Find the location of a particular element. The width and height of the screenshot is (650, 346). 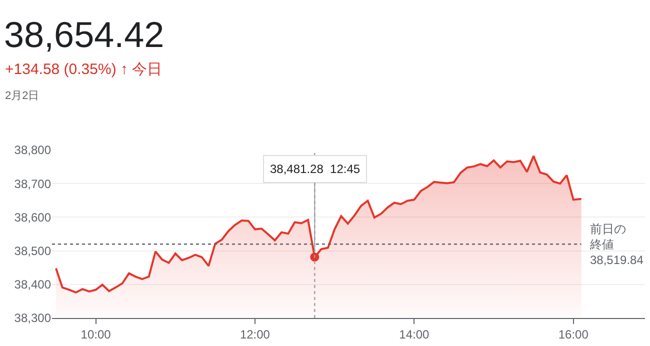

chart-title: 38,654.42 is located at coordinates (84, 34).